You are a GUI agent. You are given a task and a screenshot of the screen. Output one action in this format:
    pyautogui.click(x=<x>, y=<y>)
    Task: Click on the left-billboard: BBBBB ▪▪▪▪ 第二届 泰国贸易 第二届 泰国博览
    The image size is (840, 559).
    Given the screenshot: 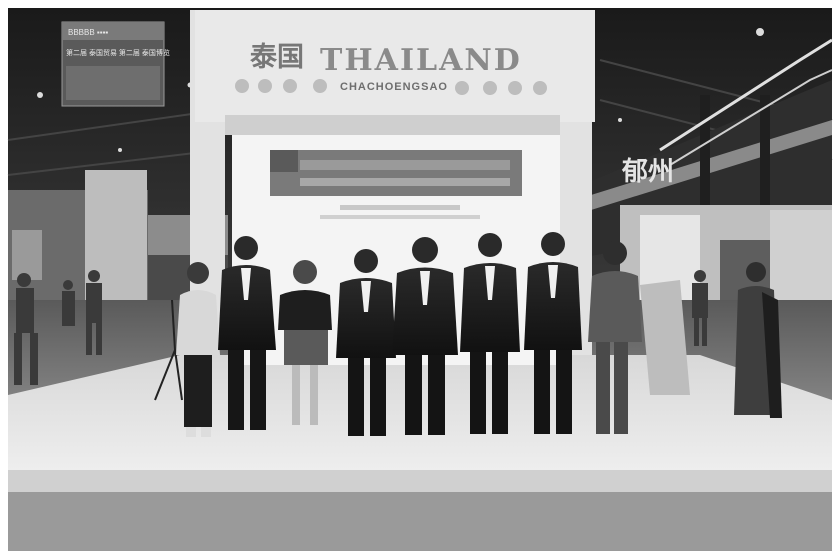 What is the action you would take?
    pyautogui.click(x=115, y=64)
    